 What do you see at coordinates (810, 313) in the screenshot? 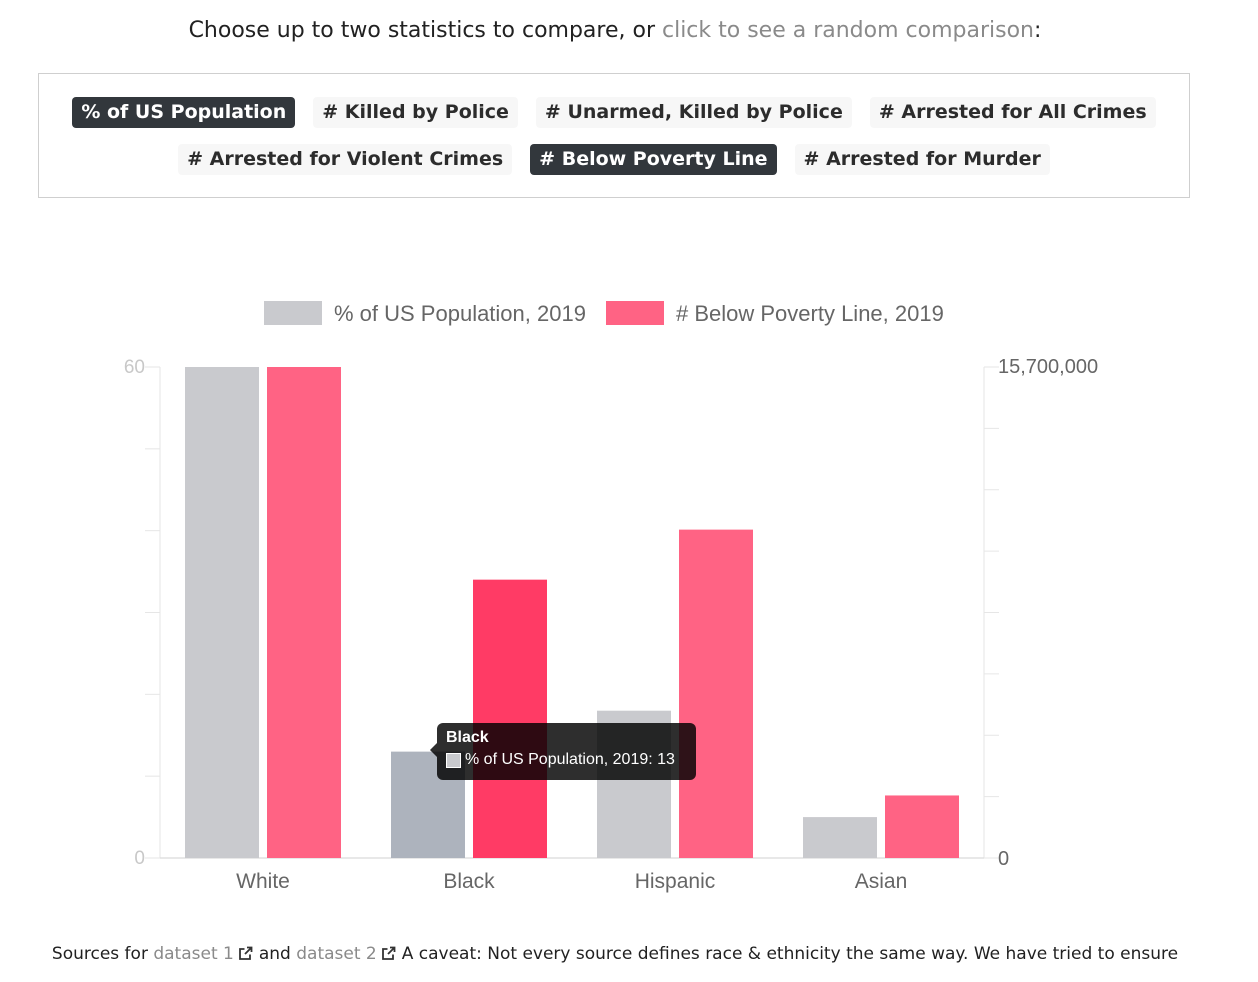
I see `legend-label: # Below Poverty Line, 2019` at bounding box center [810, 313].